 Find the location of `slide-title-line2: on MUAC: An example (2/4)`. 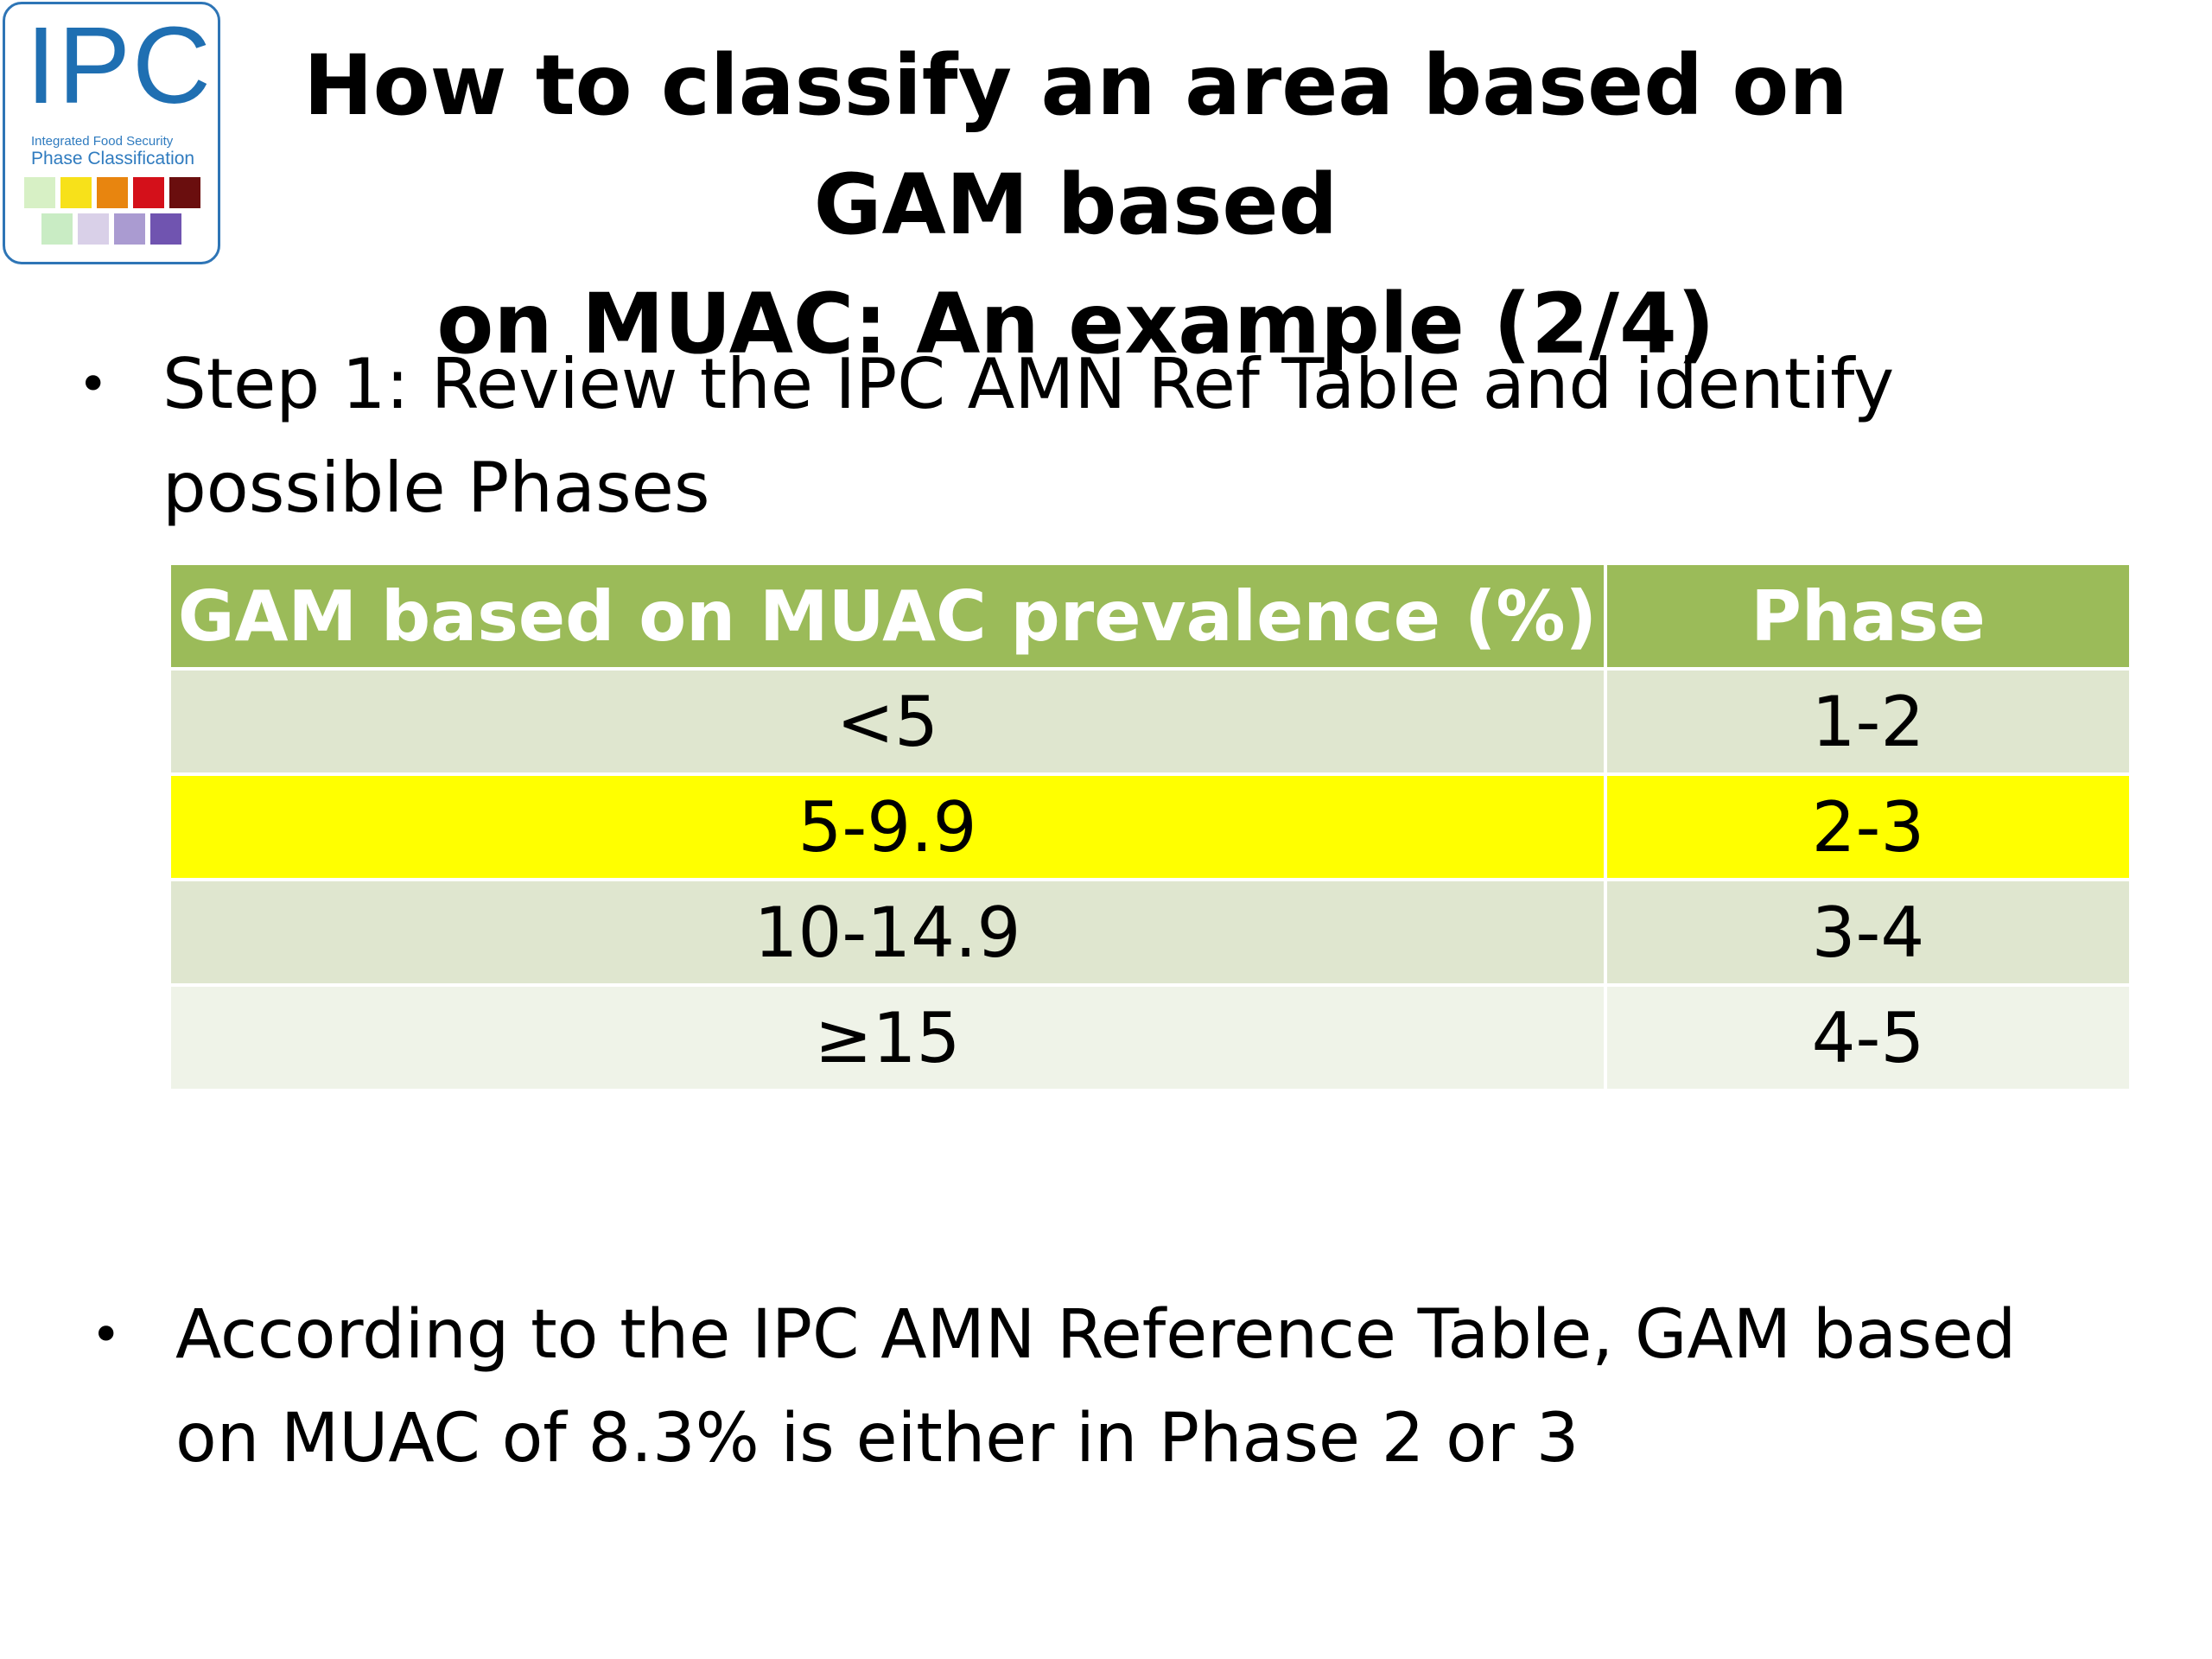

slide-title-line2: on MUAC: An example (2/4) is located at coordinates (1075, 324).